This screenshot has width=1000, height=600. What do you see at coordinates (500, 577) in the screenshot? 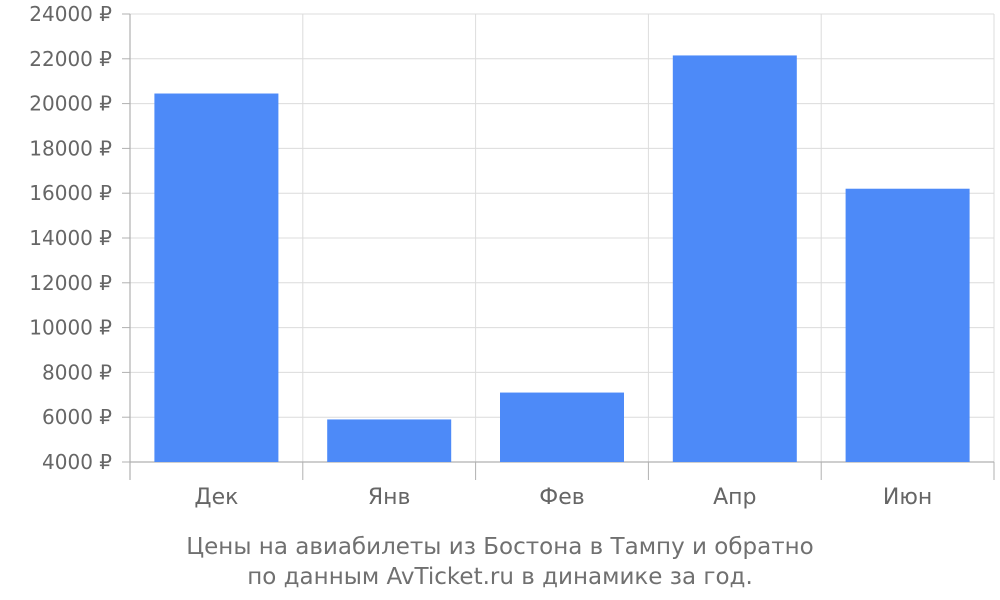
I see `caption-line-2: по данным AvTicket.ru в динамике за год.` at bounding box center [500, 577].